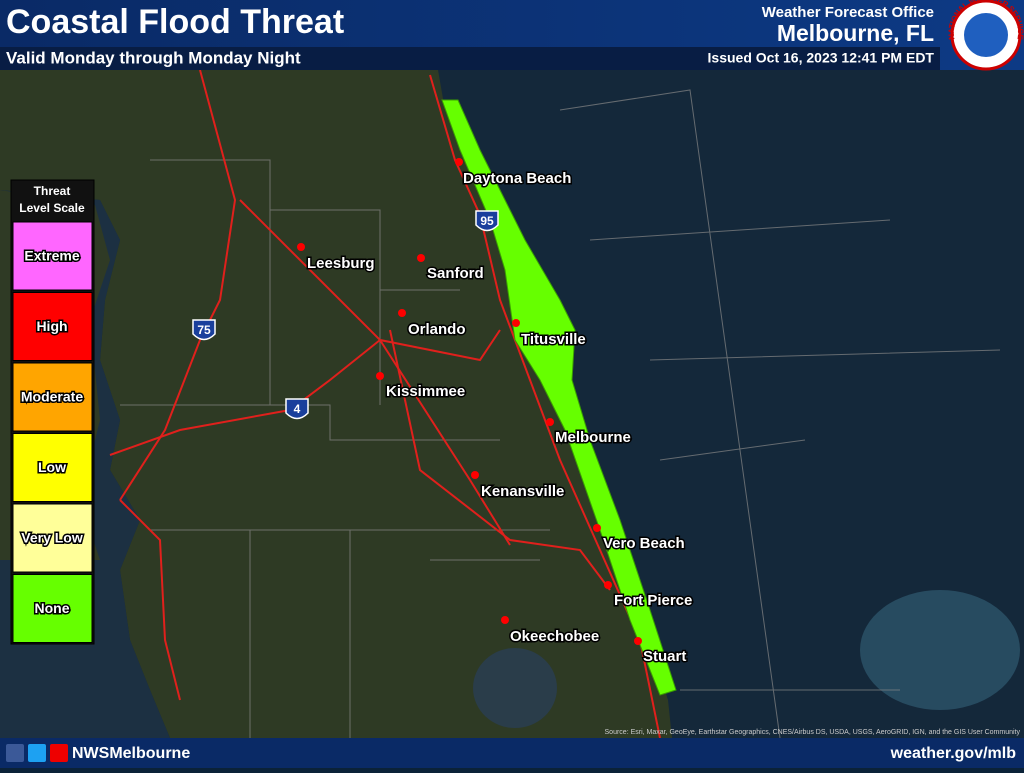 Image resolution: width=1024 pixels, height=773 pixels. What do you see at coordinates (644, 543) in the screenshot?
I see `city-label: Vero Beach` at bounding box center [644, 543].